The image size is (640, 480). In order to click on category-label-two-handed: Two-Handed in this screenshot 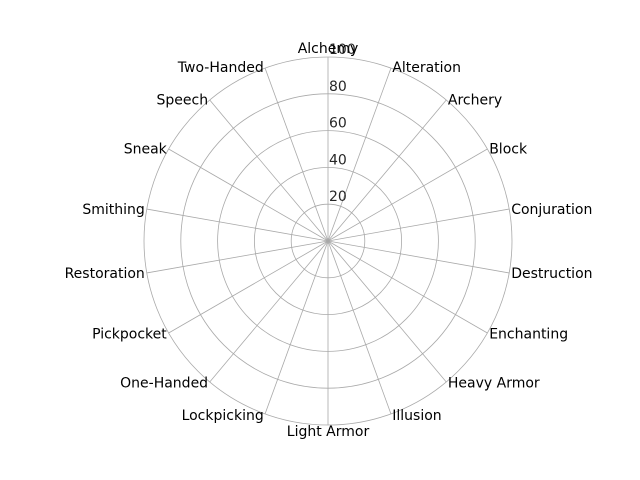, I will do `click(220, 68)`.